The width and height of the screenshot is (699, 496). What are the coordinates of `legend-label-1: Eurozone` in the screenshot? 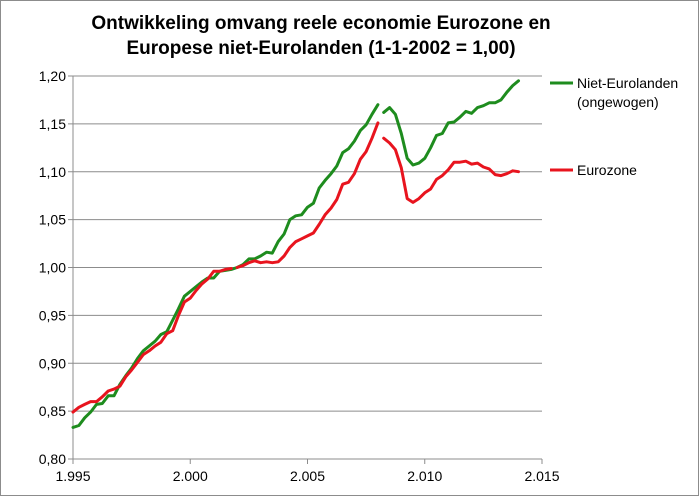 It's located at (607, 170).